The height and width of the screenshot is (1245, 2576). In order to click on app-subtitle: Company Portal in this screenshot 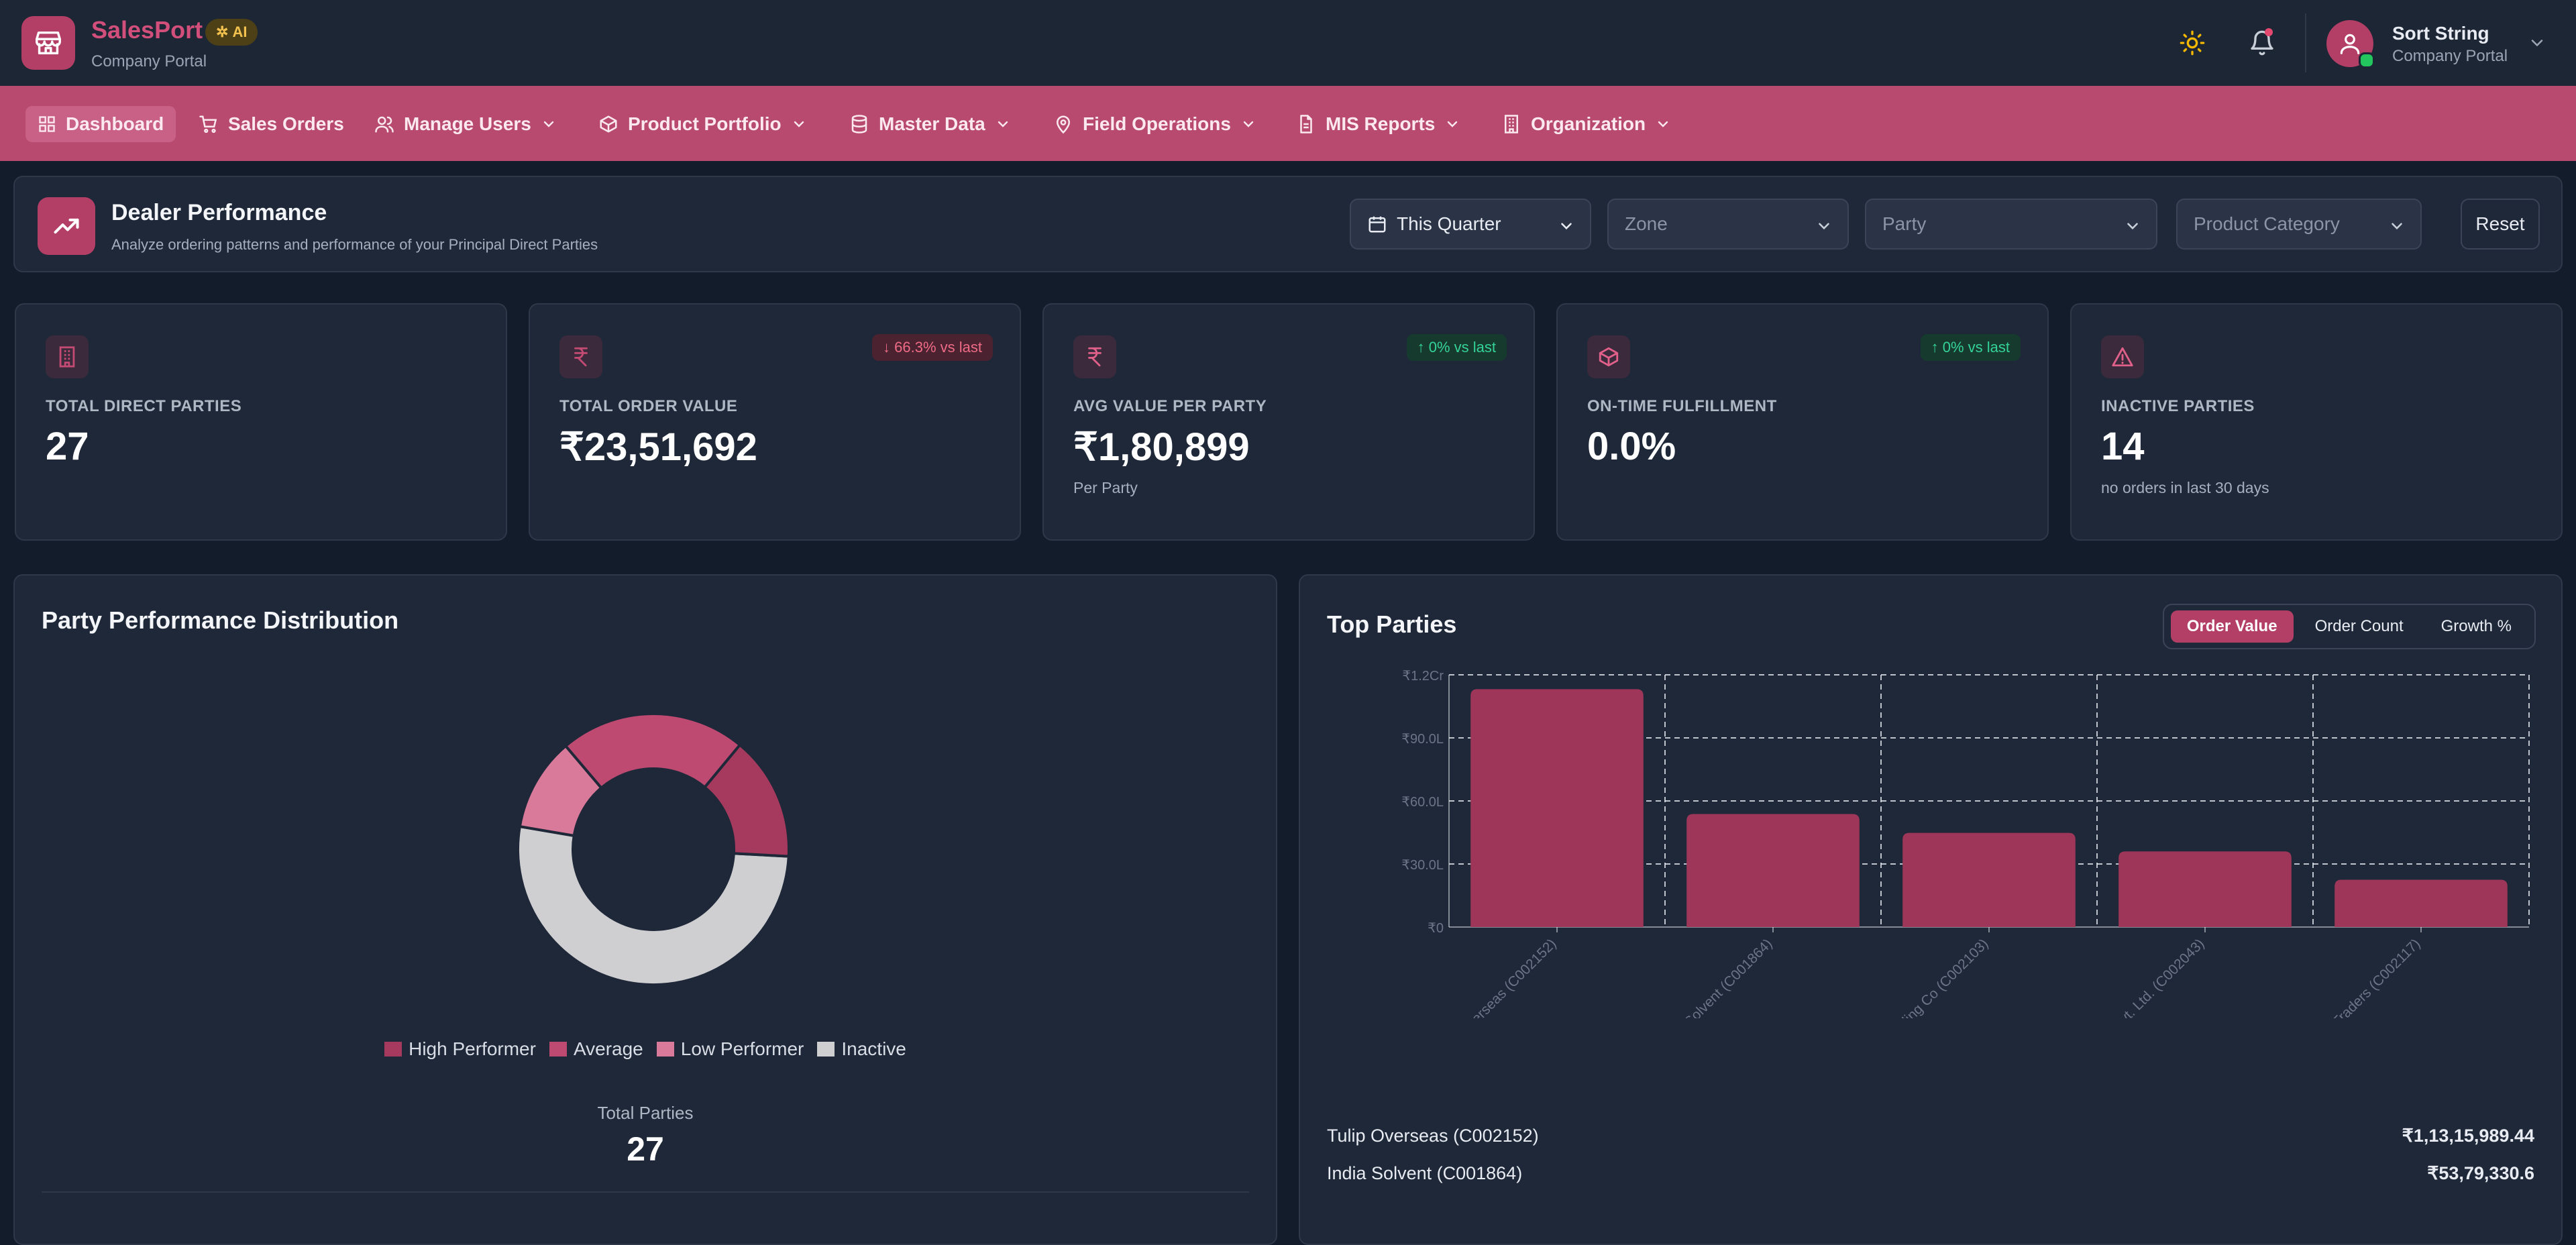, I will do `click(149, 61)`.